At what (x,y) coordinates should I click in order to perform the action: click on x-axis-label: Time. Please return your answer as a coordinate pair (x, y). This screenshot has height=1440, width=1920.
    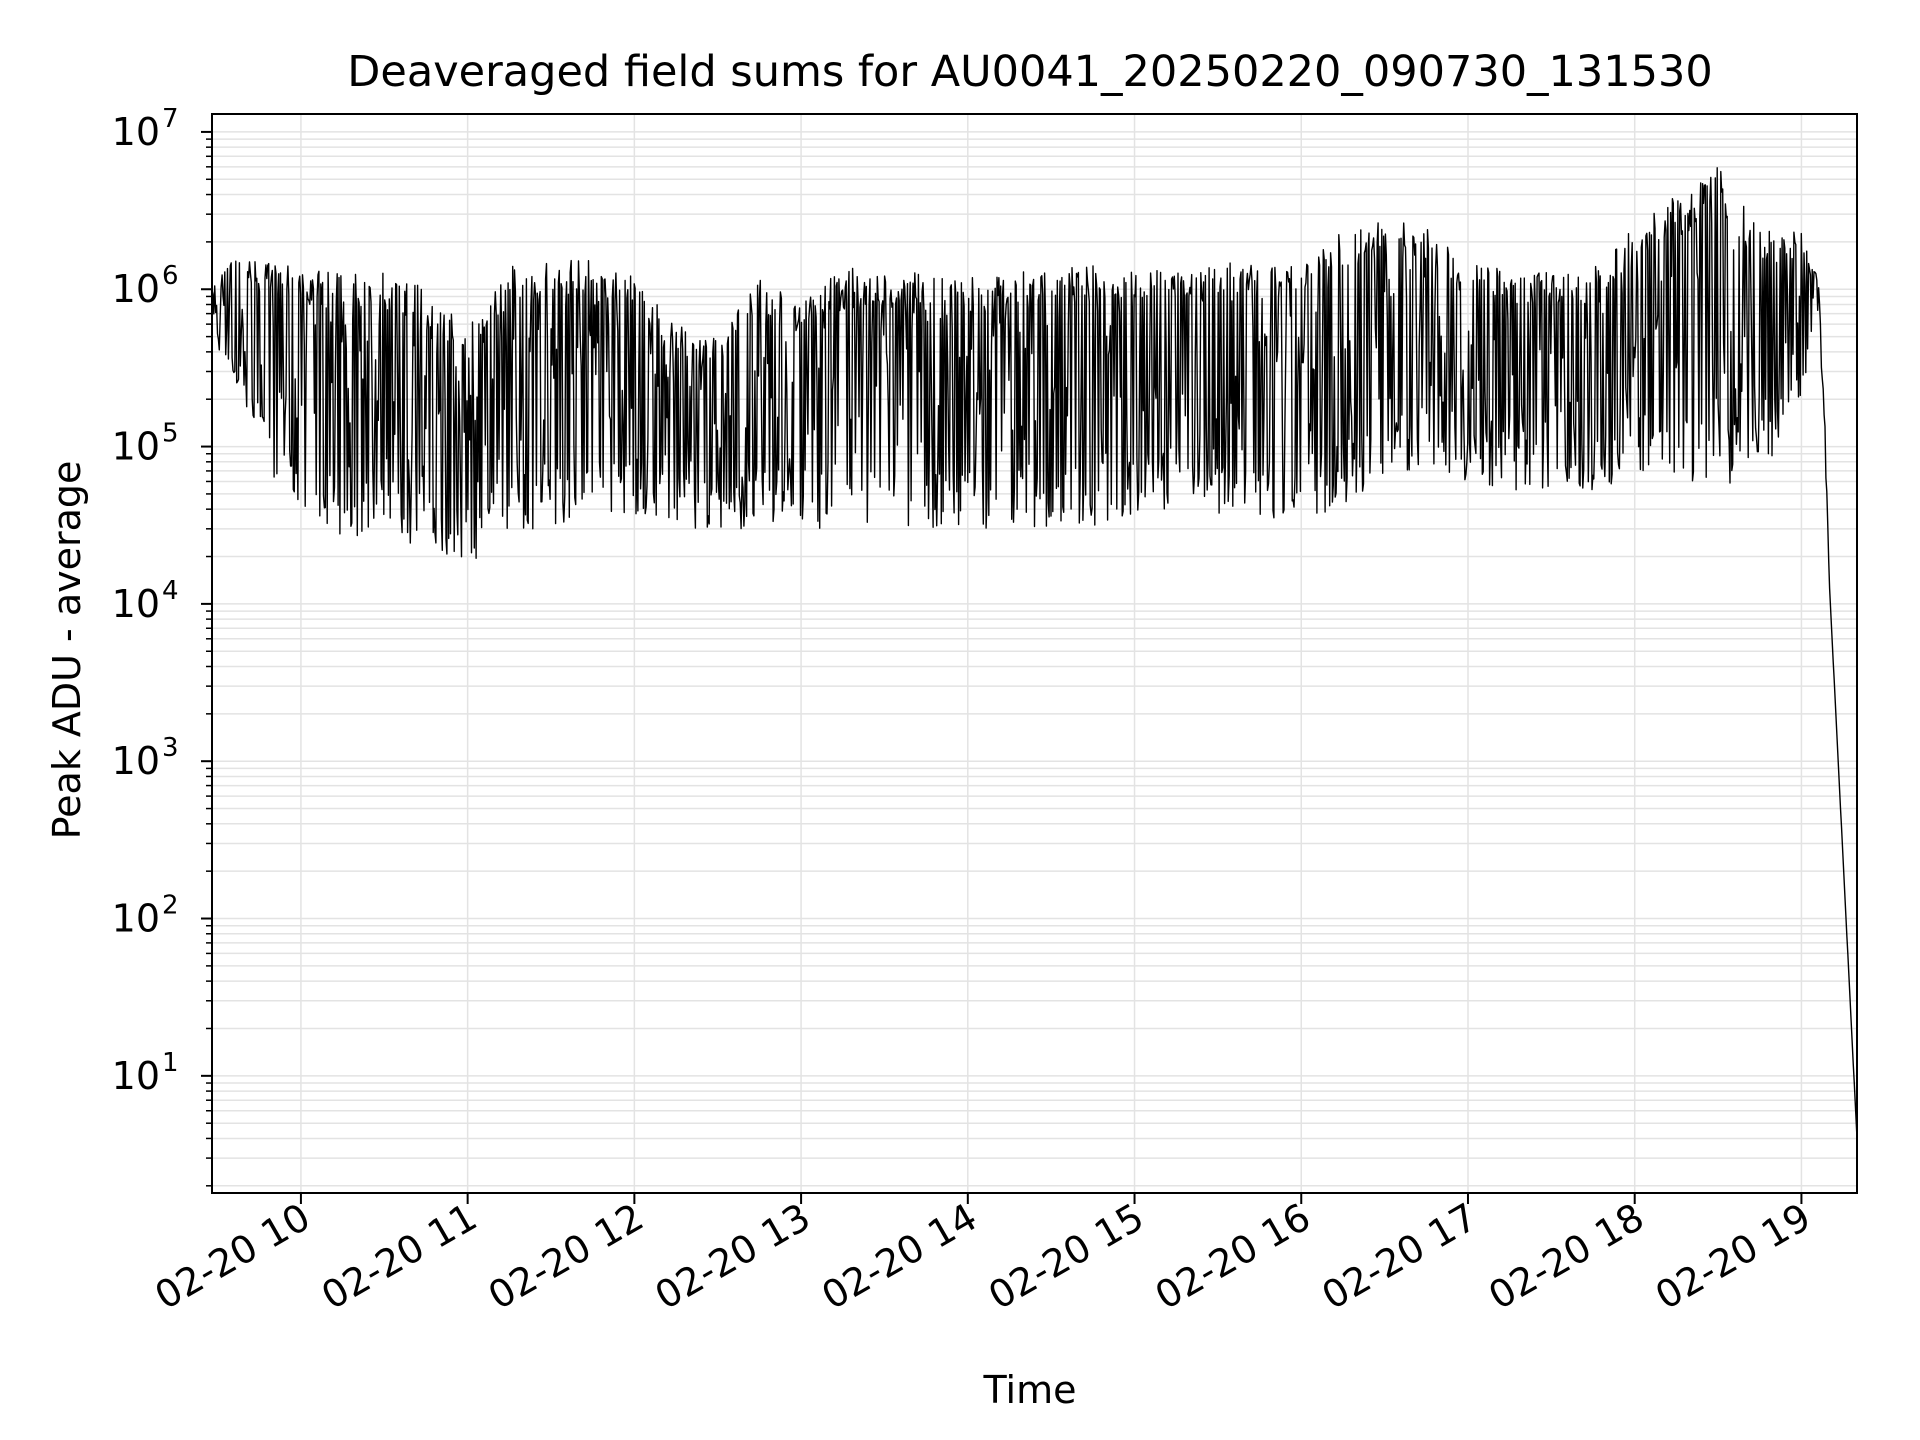
    Looking at the image, I should click on (1030, 1390).